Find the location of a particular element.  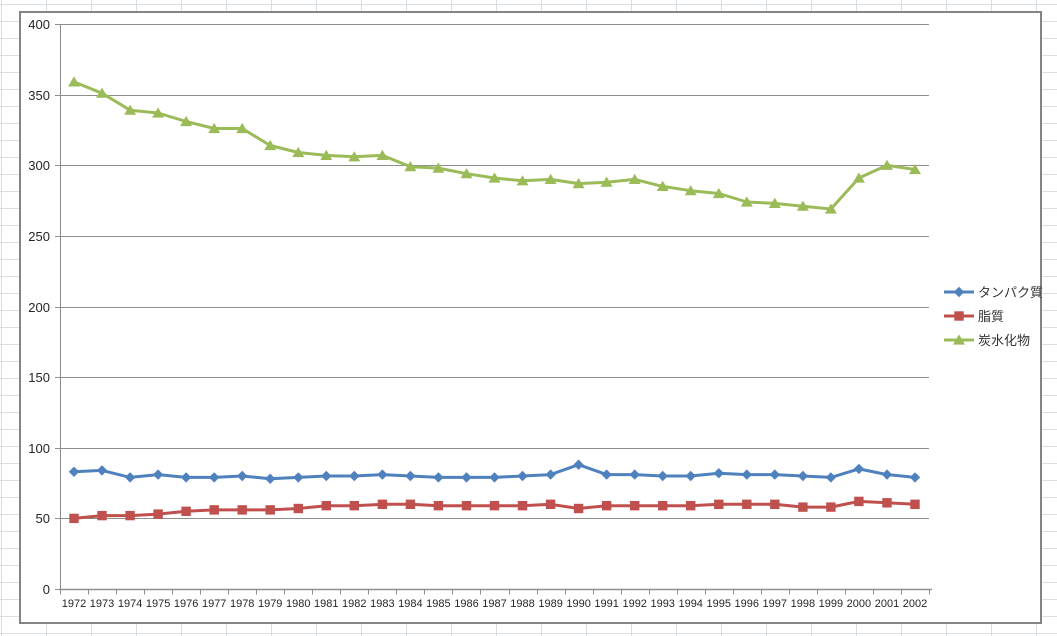

chart-legend: タンパク質 脂質 炭水化物 is located at coordinates (993, 316).